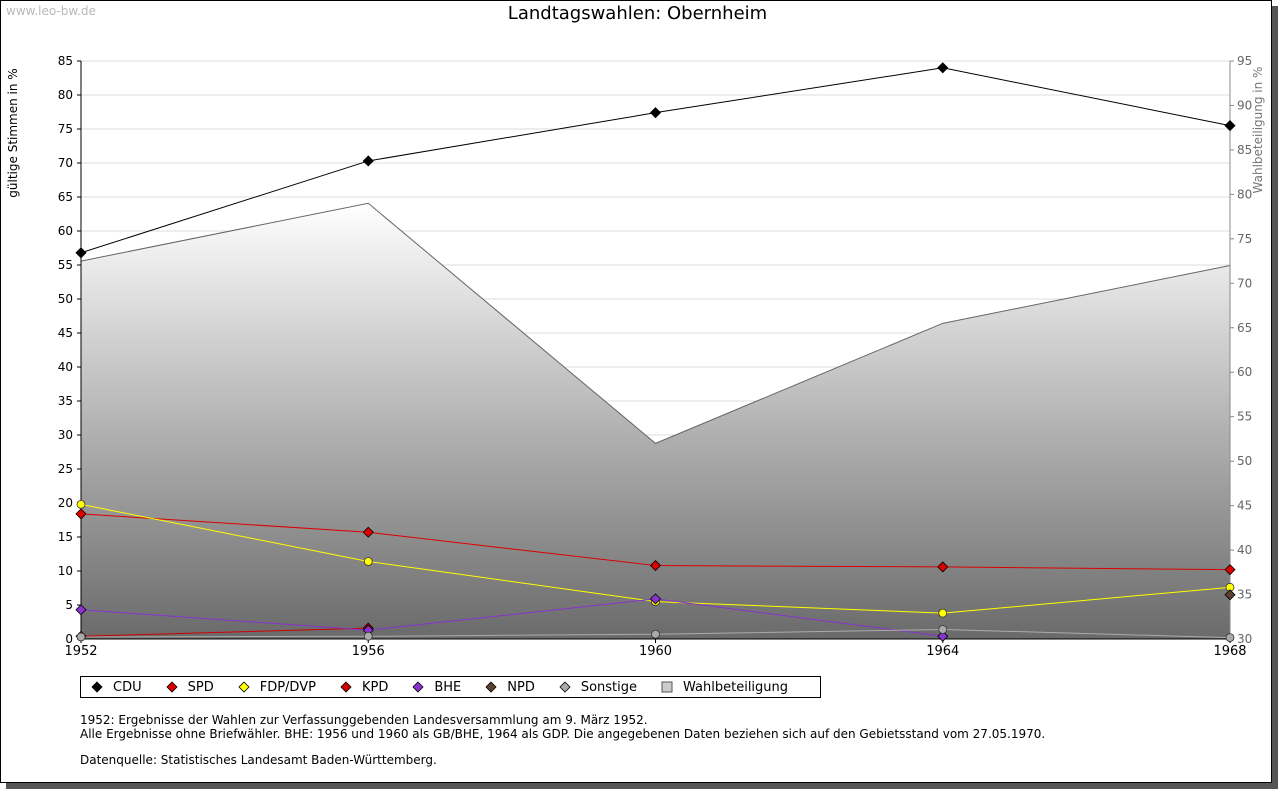  What do you see at coordinates (1244, 150) in the screenshot?
I see `right-tick-label-85: 85` at bounding box center [1244, 150].